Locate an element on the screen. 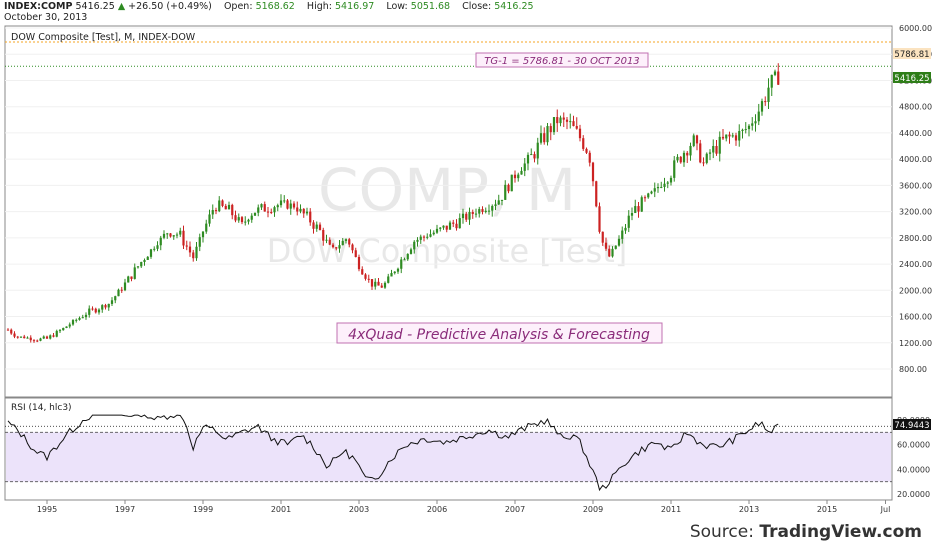  rsi-last-label: 74.9443 is located at coordinates (911, 426).